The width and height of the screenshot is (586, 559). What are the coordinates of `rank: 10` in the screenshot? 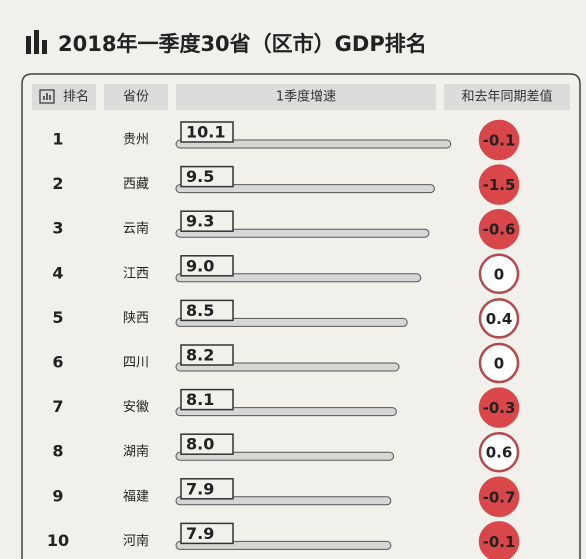 It's located at (58, 540).